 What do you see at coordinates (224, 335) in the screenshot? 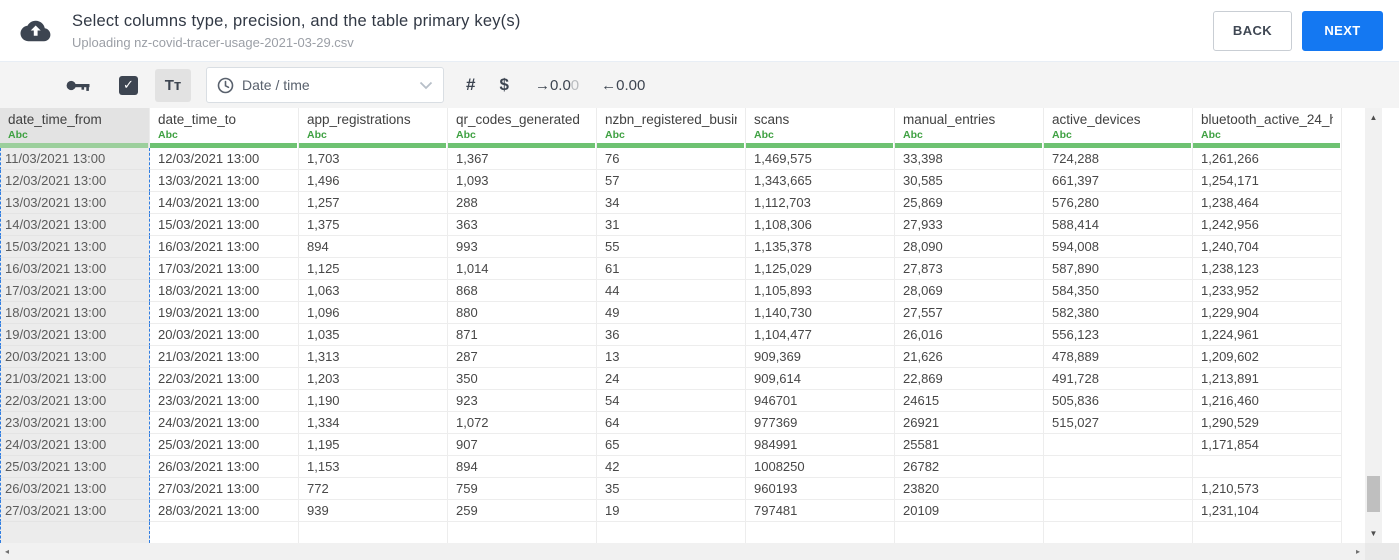
I see `cell: 20/03/2021 13:00` at bounding box center [224, 335].